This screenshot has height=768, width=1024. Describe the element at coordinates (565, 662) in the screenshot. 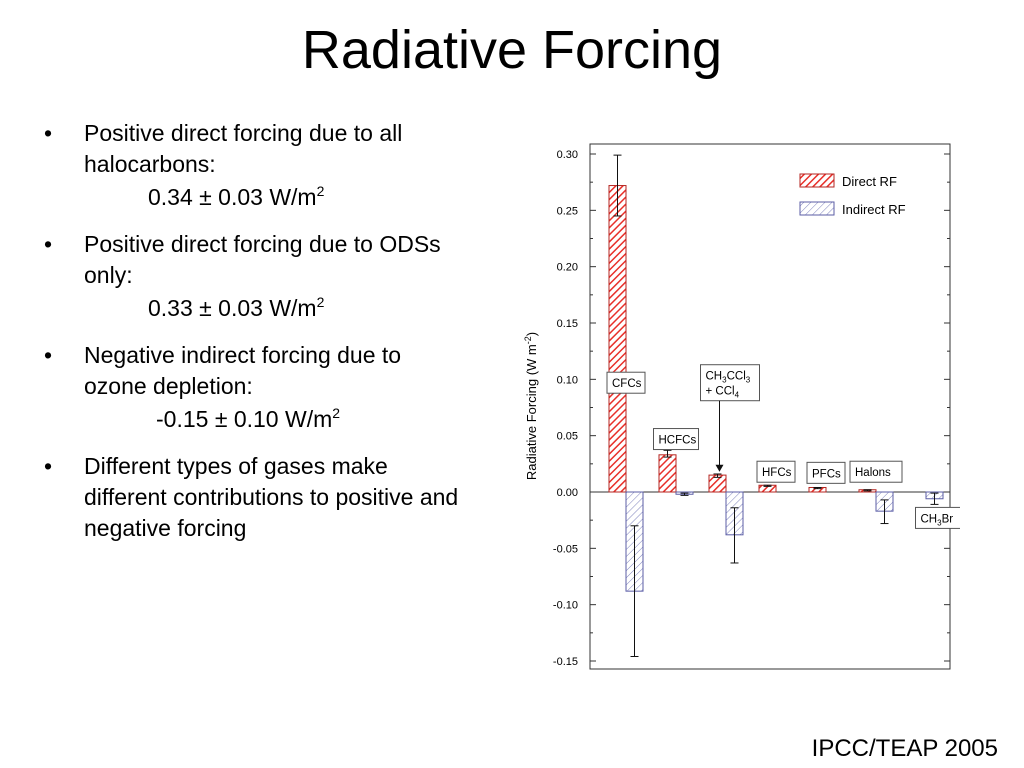

I see `y-tick-label: -0.15` at that location.